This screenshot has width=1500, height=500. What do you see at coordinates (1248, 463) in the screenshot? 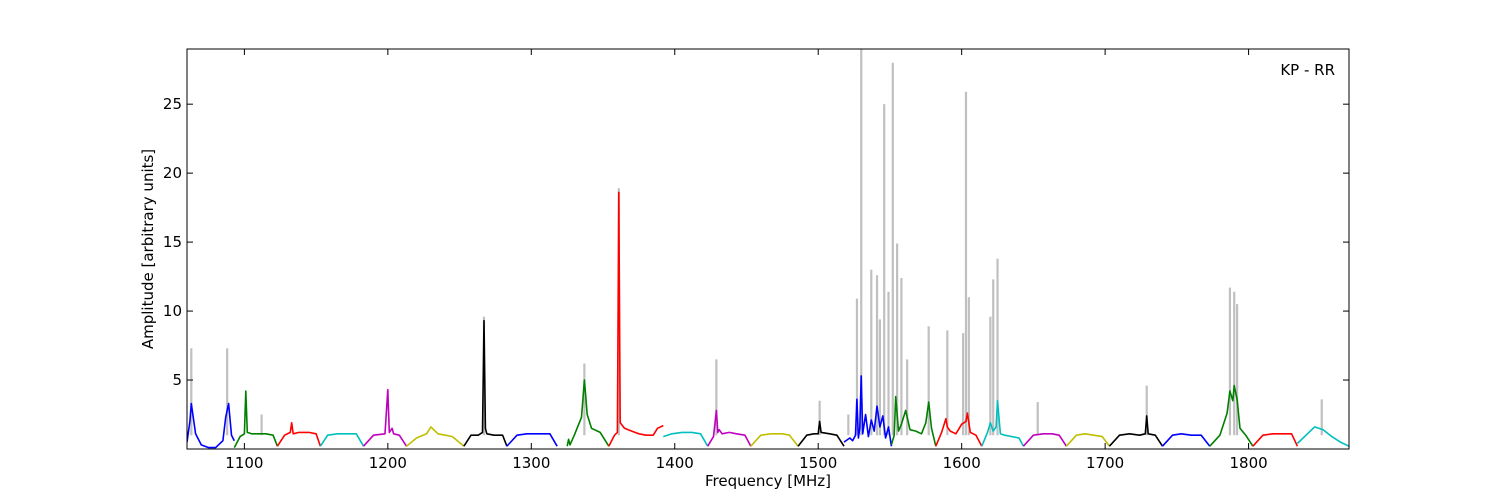
I see `x-tick-label: 1800` at bounding box center [1248, 463].